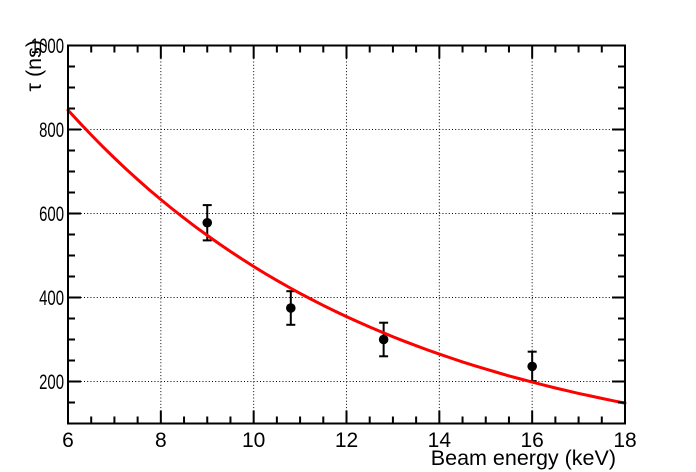  What do you see at coordinates (346, 440) in the screenshot?
I see `x-tick-label: 12` at bounding box center [346, 440].